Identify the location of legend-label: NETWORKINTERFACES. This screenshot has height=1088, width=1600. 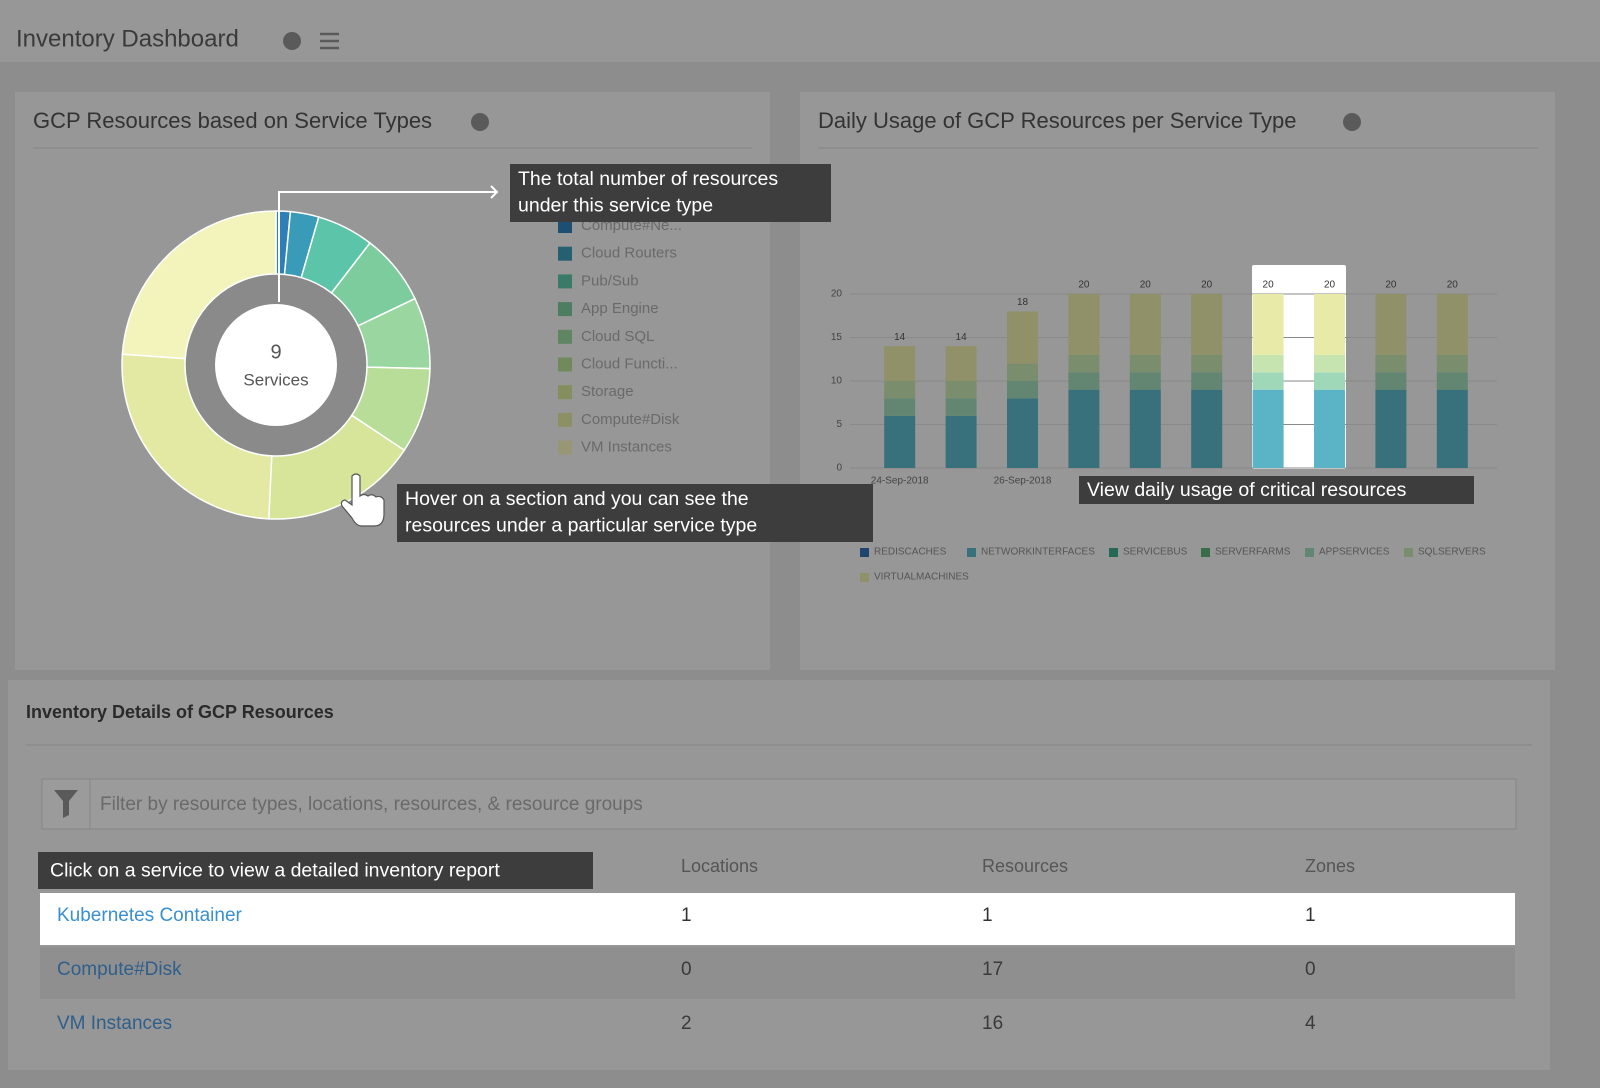
(1038, 552).